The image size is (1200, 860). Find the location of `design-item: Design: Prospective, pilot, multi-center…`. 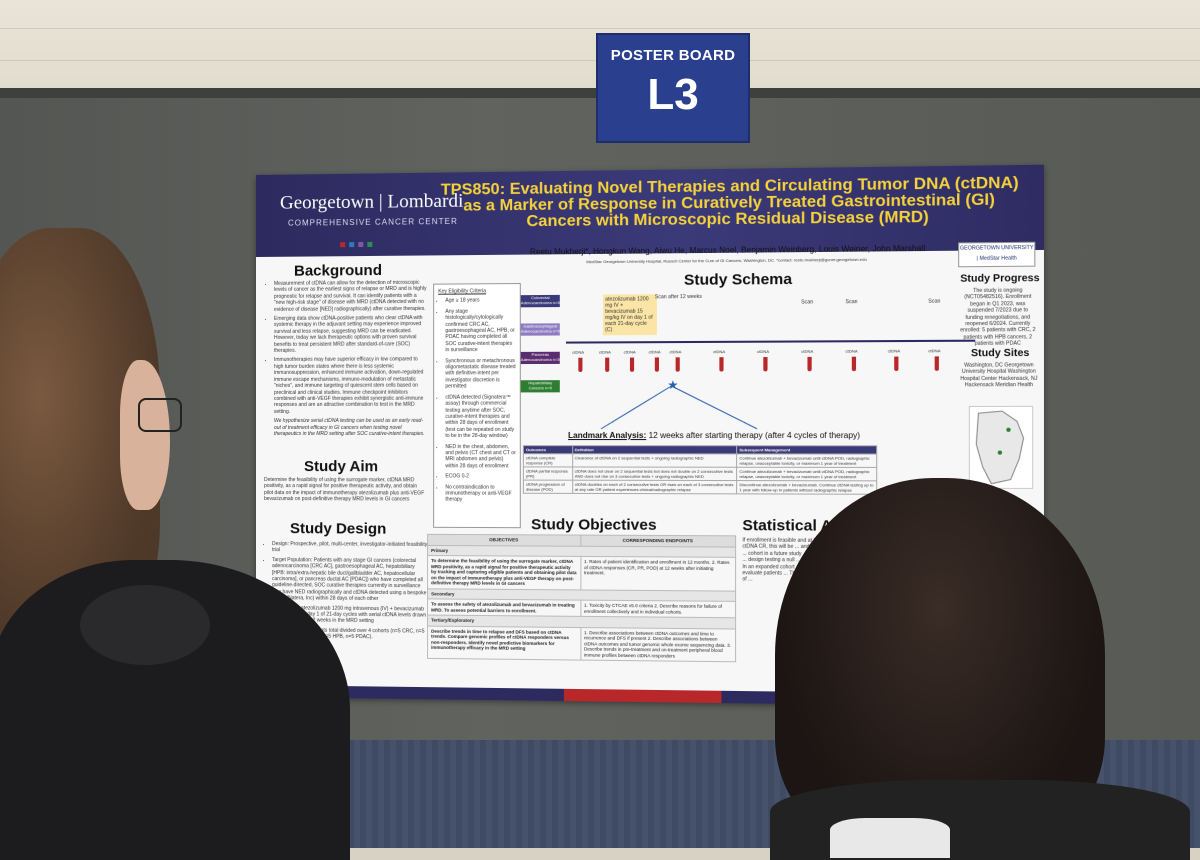

design-item: Design: Prospective, pilot, multi-center… is located at coordinates (350, 548).